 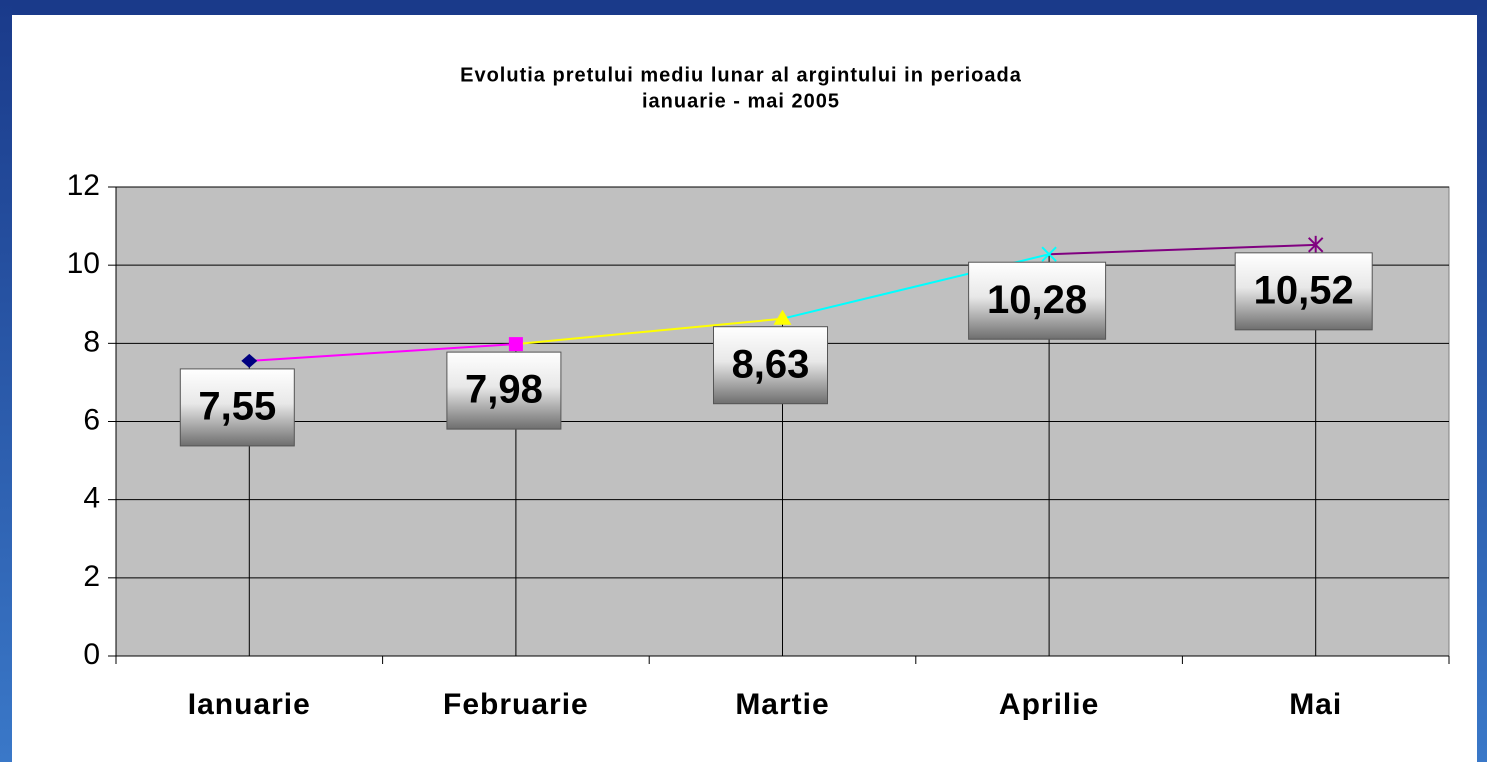 What do you see at coordinates (743, 7) in the screenshot?
I see `frame-top` at bounding box center [743, 7].